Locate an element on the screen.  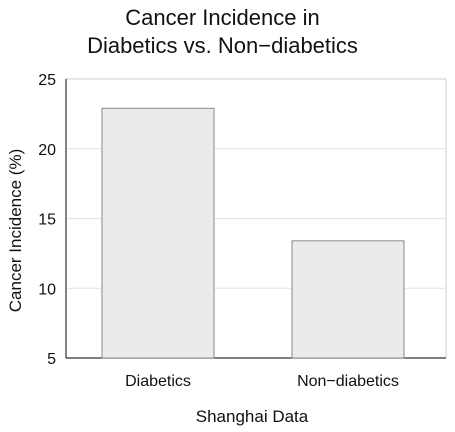
x-tick-label: Non−diabetics is located at coordinates (348, 381).